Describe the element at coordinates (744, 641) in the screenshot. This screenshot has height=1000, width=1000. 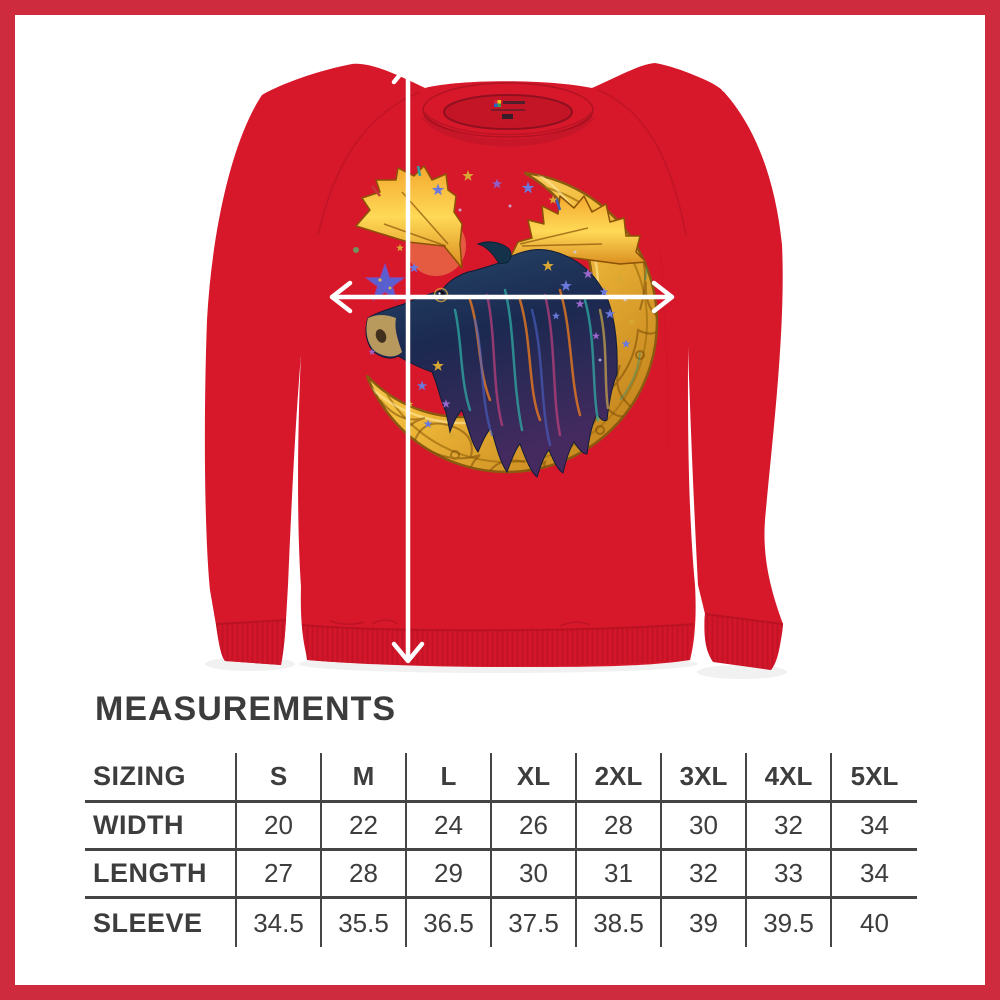
I see `right-cuff` at that location.